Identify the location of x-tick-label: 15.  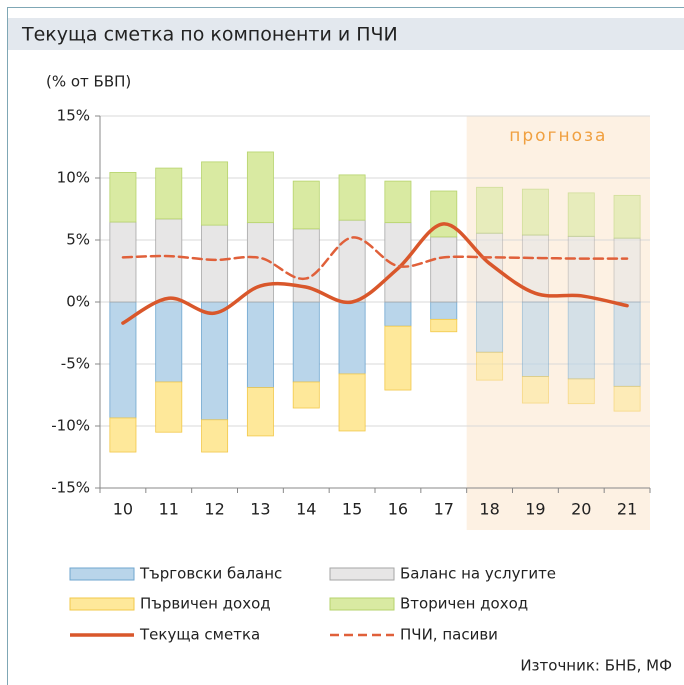
(352, 509).